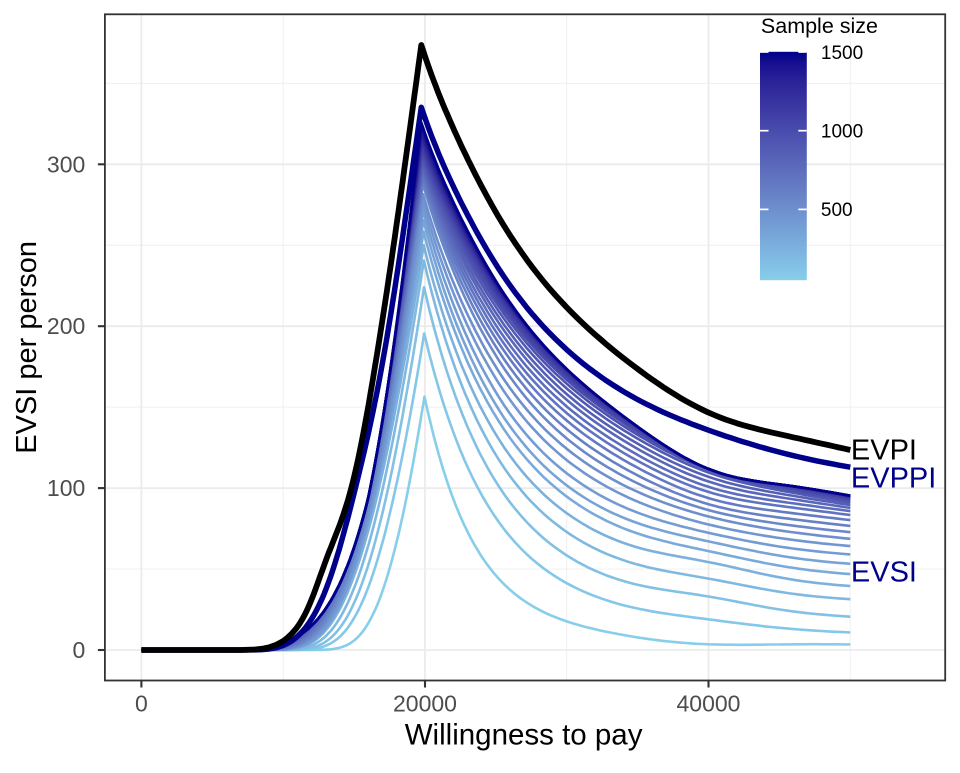 The height and width of the screenshot is (773, 960). I want to click on svg-text: 1000, so click(842, 132).